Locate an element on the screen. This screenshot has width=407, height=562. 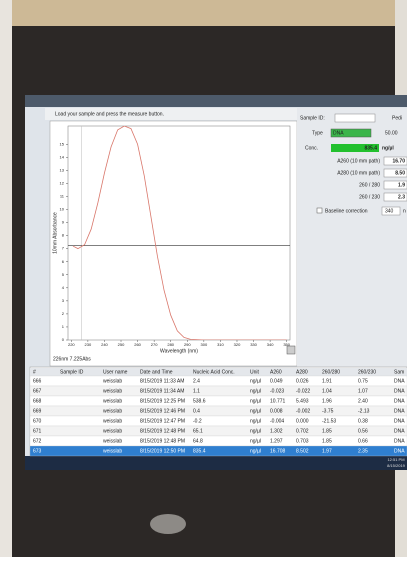
table-header-cell: A280 is located at coordinates (302, 372).